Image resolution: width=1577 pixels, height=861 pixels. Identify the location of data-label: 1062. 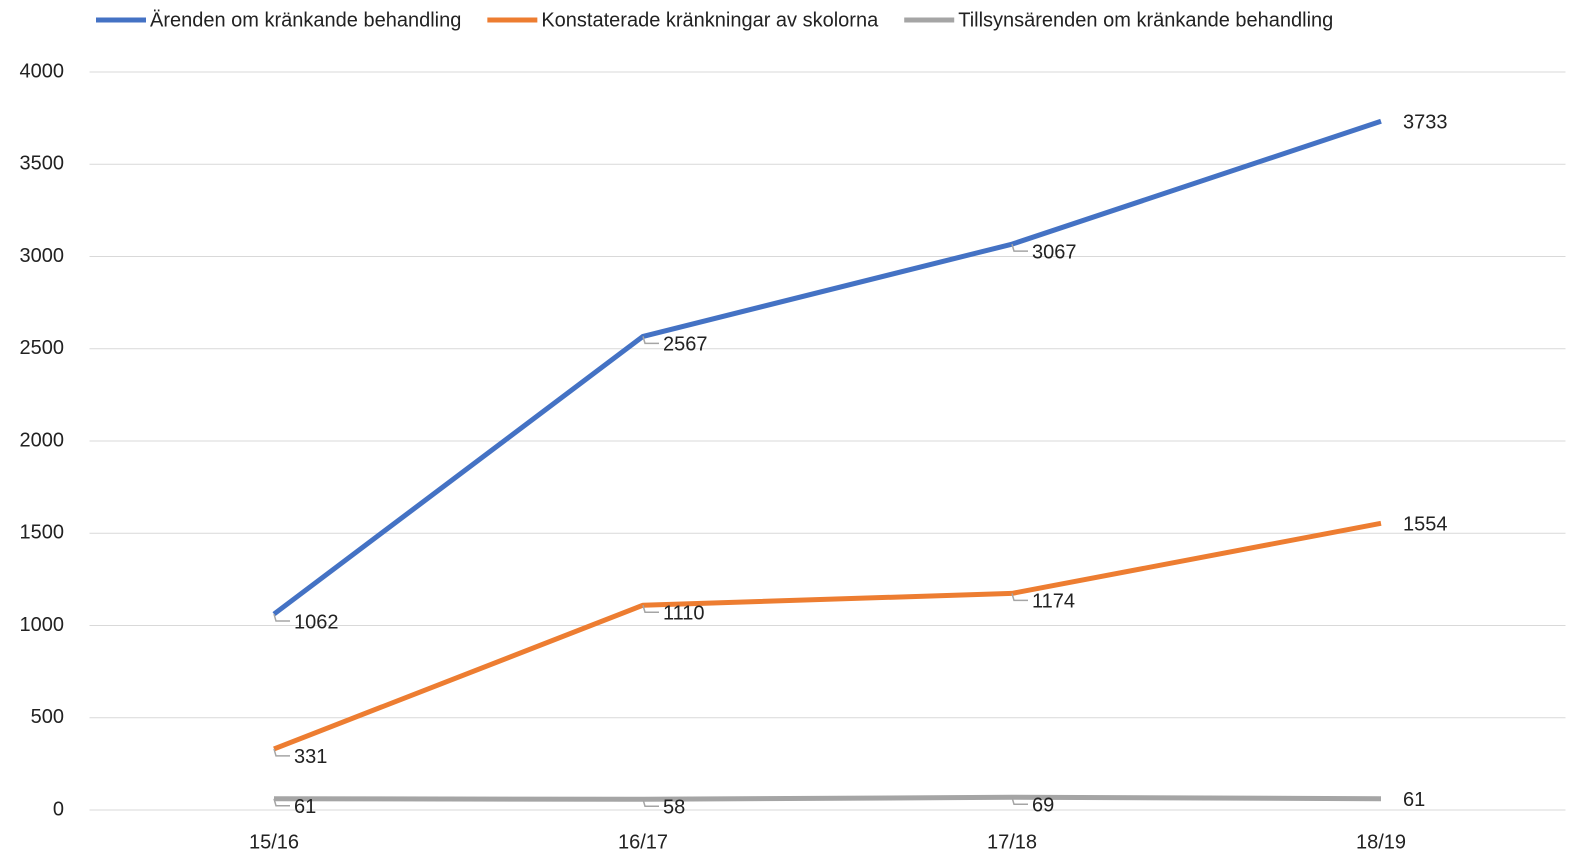
(316, 622).